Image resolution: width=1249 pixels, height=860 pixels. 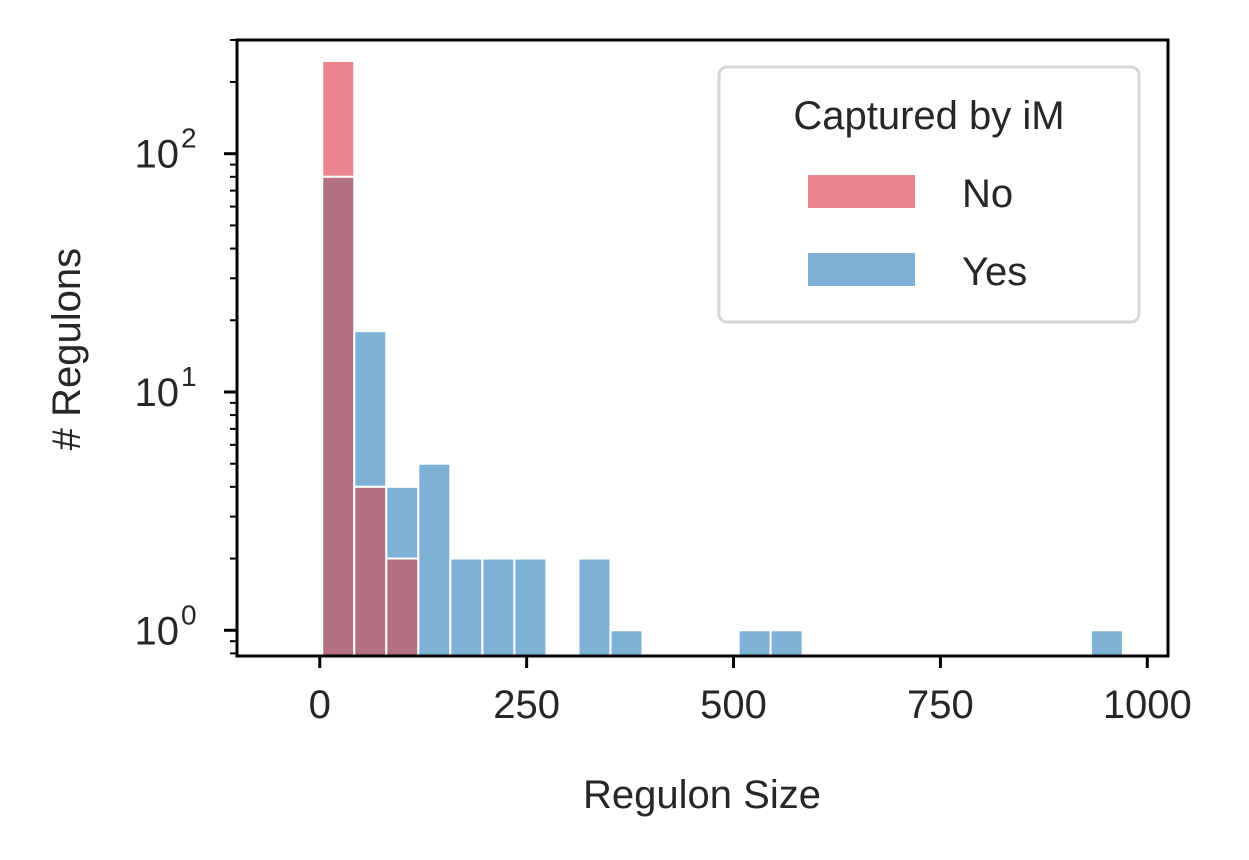 What do you see at coordinates (940, 705) in the screenshot?
I see `x-tick-label-750: 750` at bounding box center [940, 705].